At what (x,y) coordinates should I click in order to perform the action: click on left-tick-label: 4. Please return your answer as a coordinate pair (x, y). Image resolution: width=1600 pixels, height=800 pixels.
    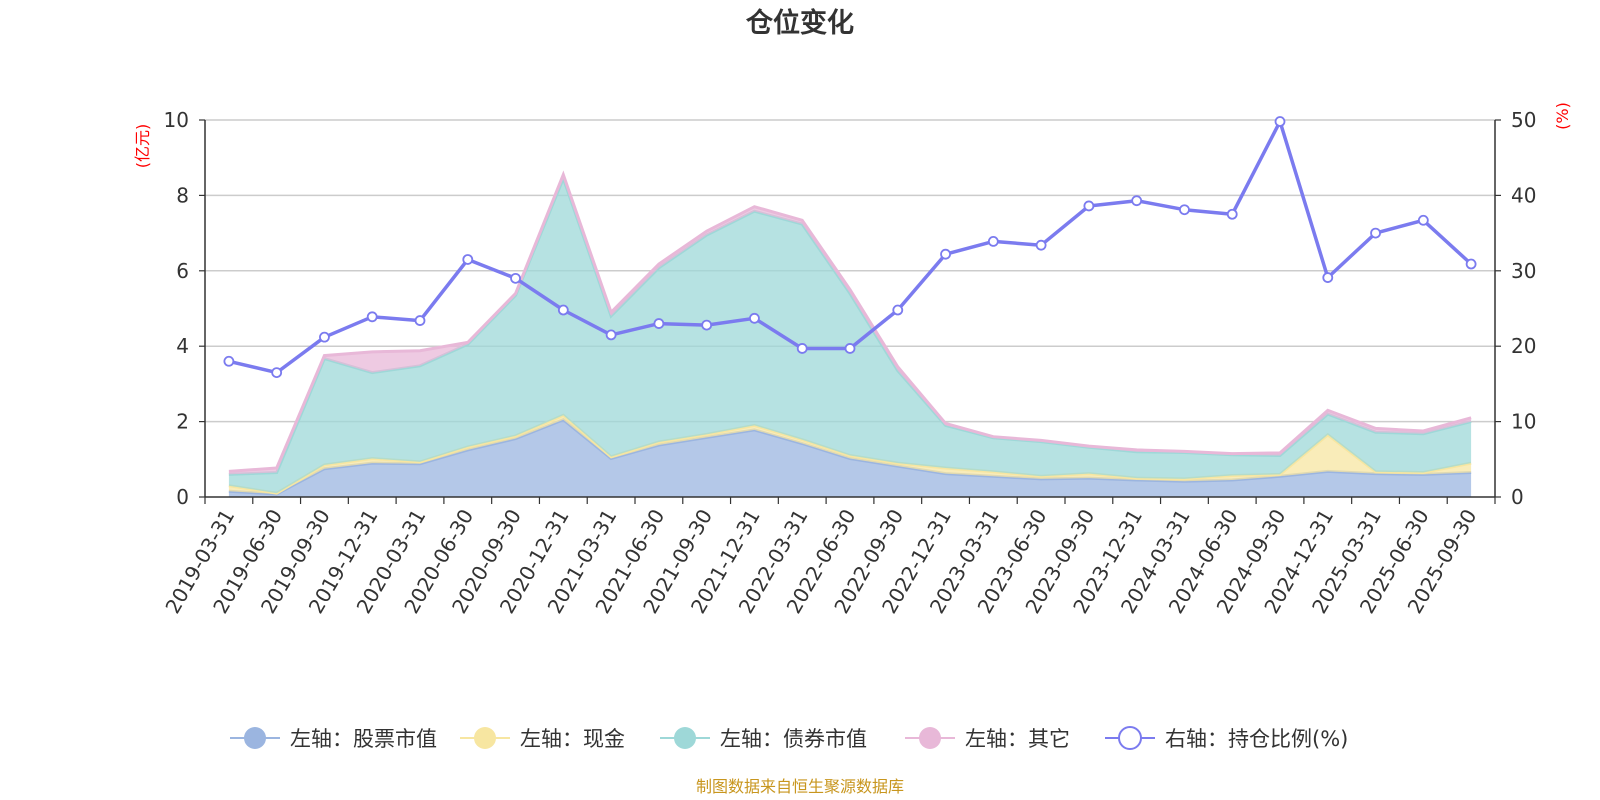
    Looking at the image, I should click on (182, 346).